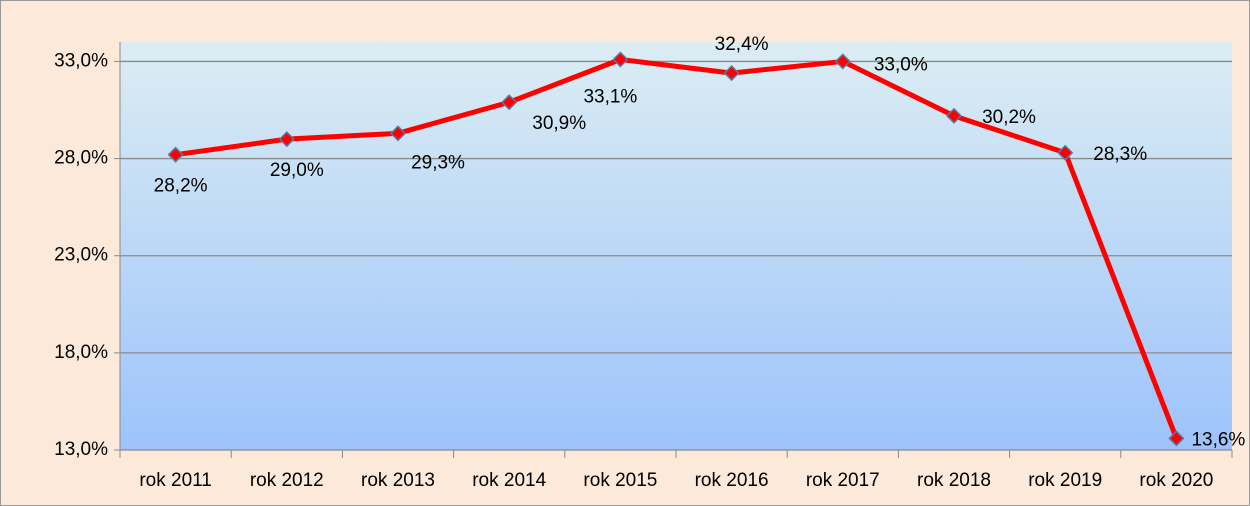 The width and height of the screenshot is (1250, 506). I want to click on data-label: 33,1%, so click(610, 97).